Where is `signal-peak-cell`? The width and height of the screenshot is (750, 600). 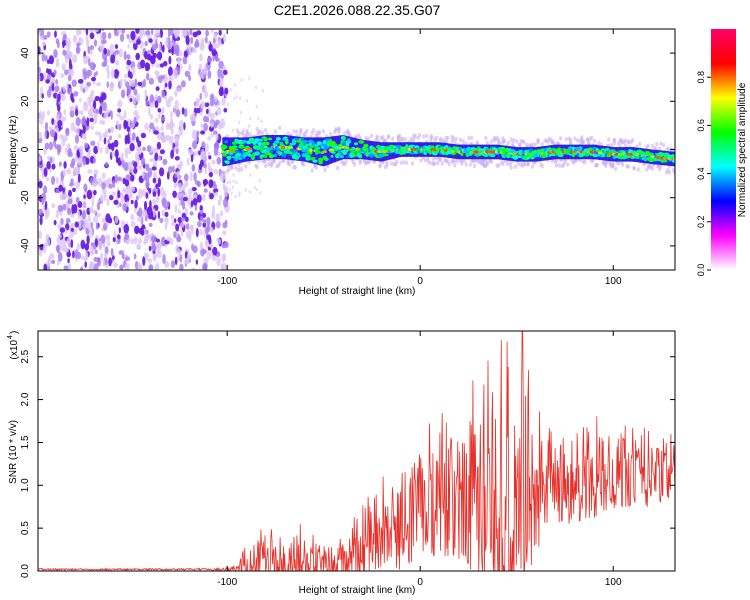 signal-peak-cell is located at coordinates (347, 148).